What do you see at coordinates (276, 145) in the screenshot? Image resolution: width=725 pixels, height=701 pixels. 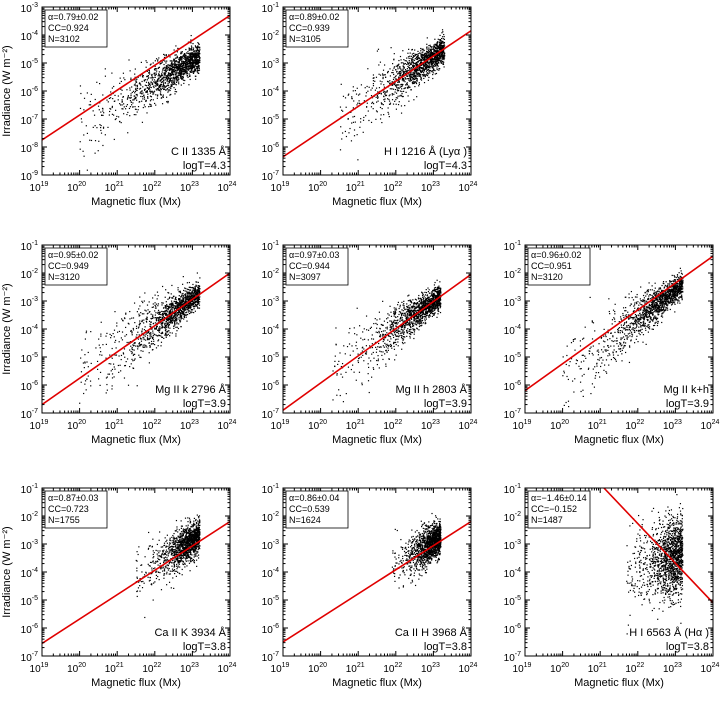 I see `y-tick-exp: -6` at bounding box center [276, 145].